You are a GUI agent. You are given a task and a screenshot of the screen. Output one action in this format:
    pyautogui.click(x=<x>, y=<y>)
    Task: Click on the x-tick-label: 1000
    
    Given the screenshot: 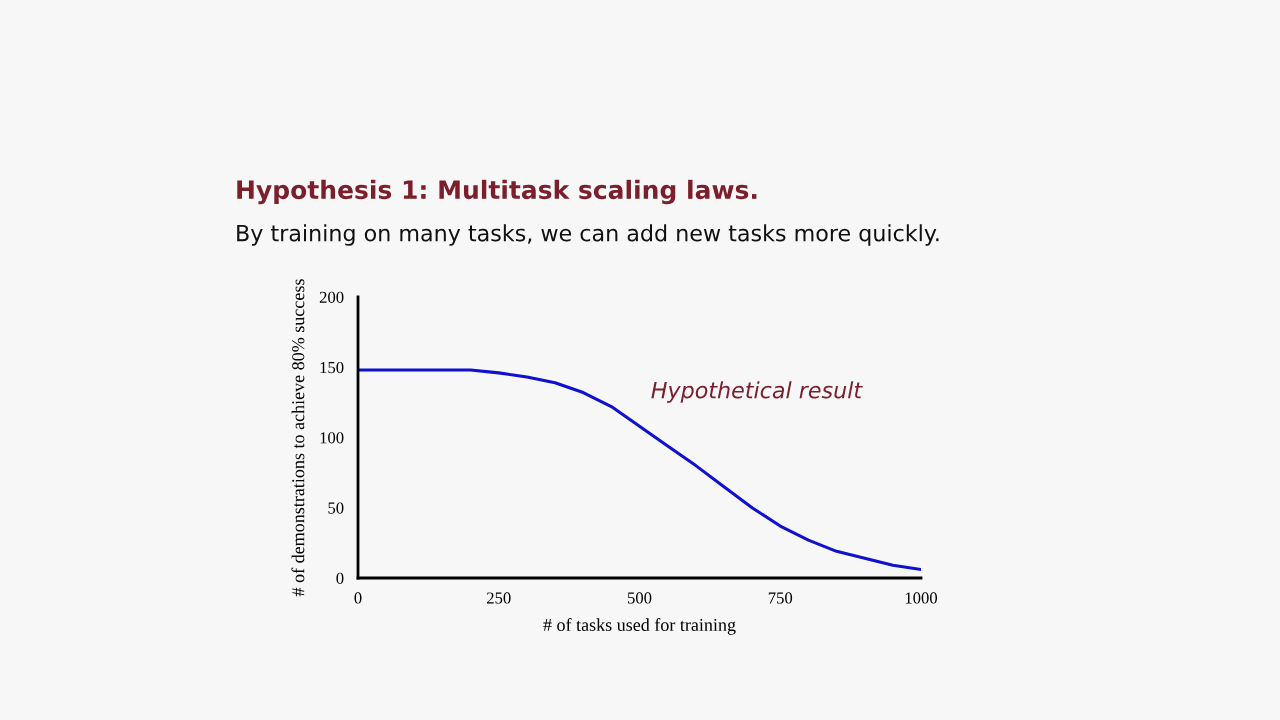 What is the action you would take?
    pyautogui.click(x=921, y=598)
    